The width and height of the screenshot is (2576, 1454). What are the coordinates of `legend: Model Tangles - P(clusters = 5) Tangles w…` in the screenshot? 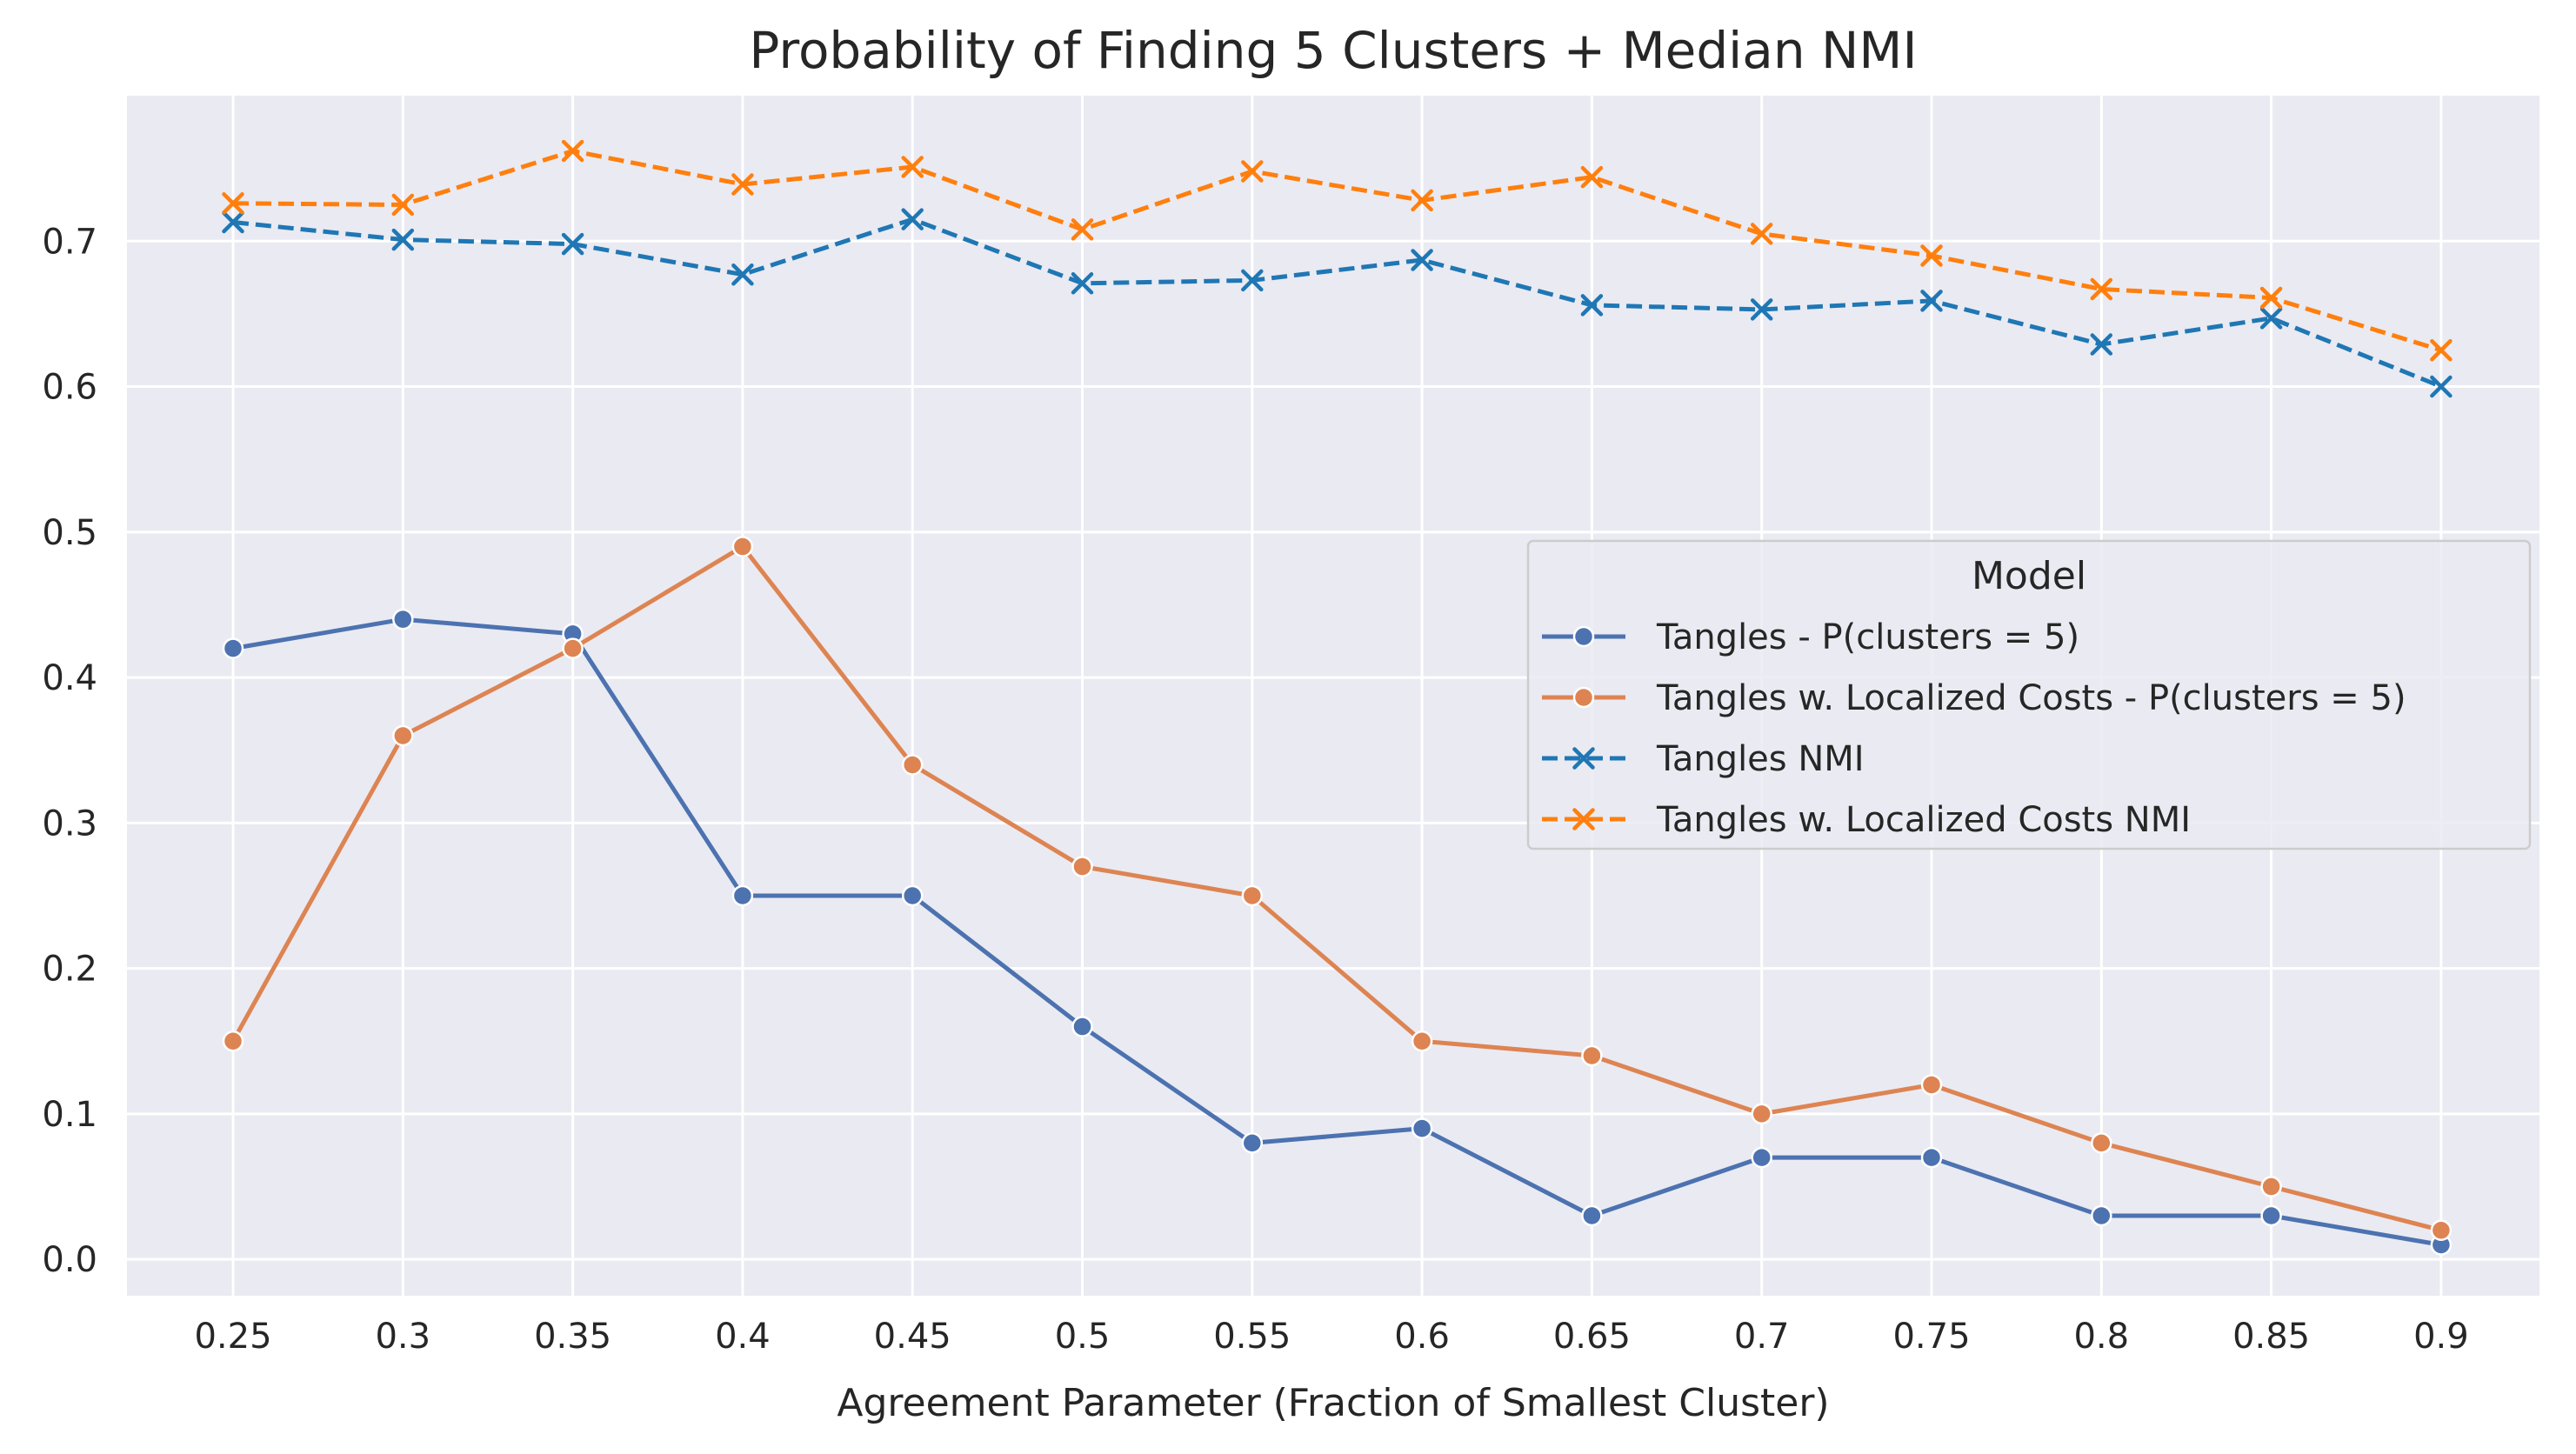 It's located at (2029, 694).